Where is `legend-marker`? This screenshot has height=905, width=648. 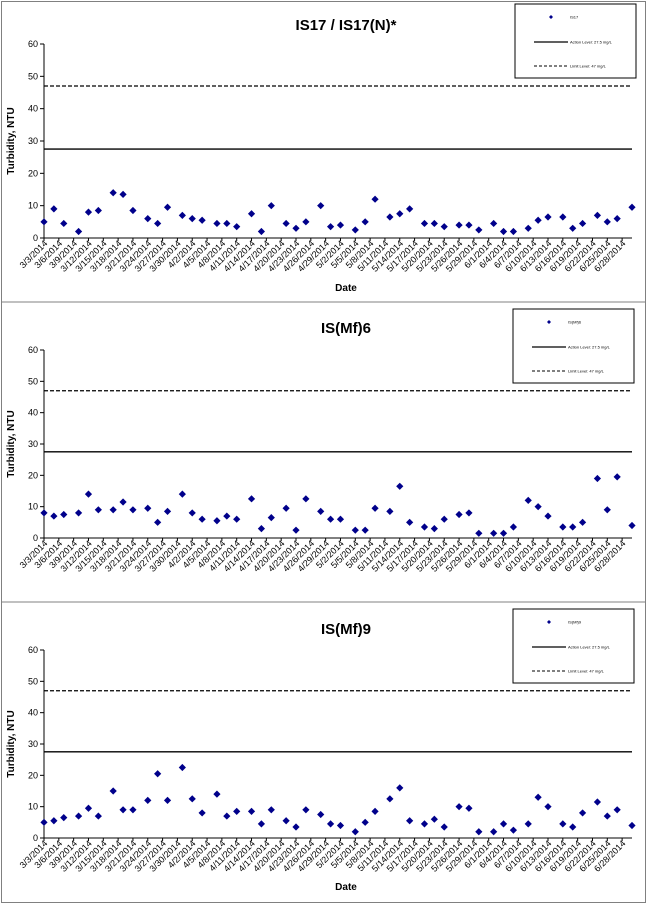 legend-marker is located at coordinates (551, 17).